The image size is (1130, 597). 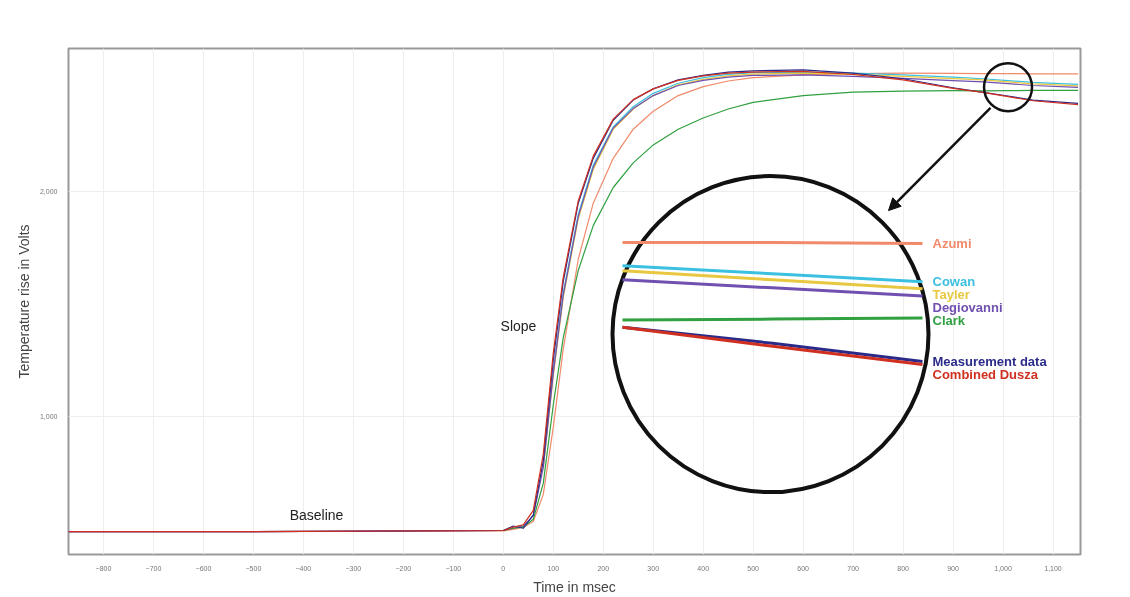 I want to click on x-axis-title: Time in msec, so click(x=574, y=586).